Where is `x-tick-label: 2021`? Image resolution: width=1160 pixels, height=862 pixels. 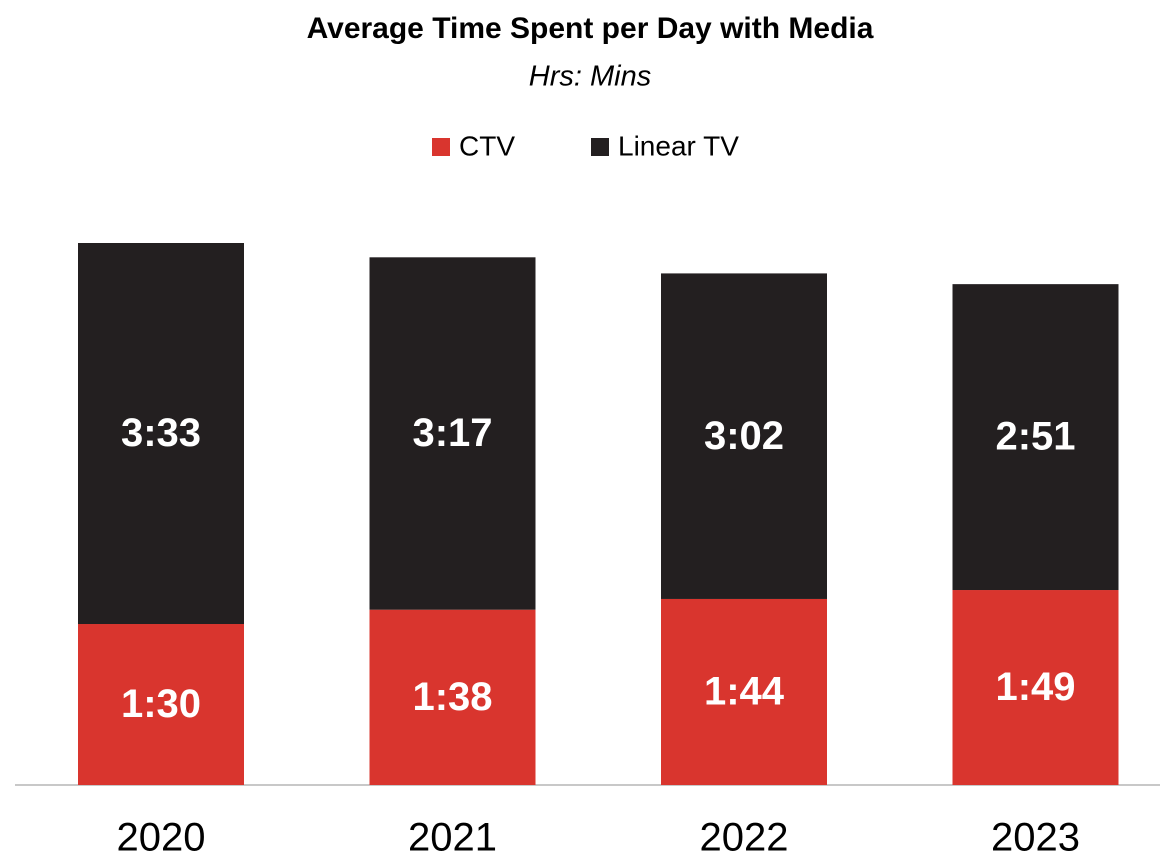 x-tick-label: 2021 is located at coordinates (452, 838).